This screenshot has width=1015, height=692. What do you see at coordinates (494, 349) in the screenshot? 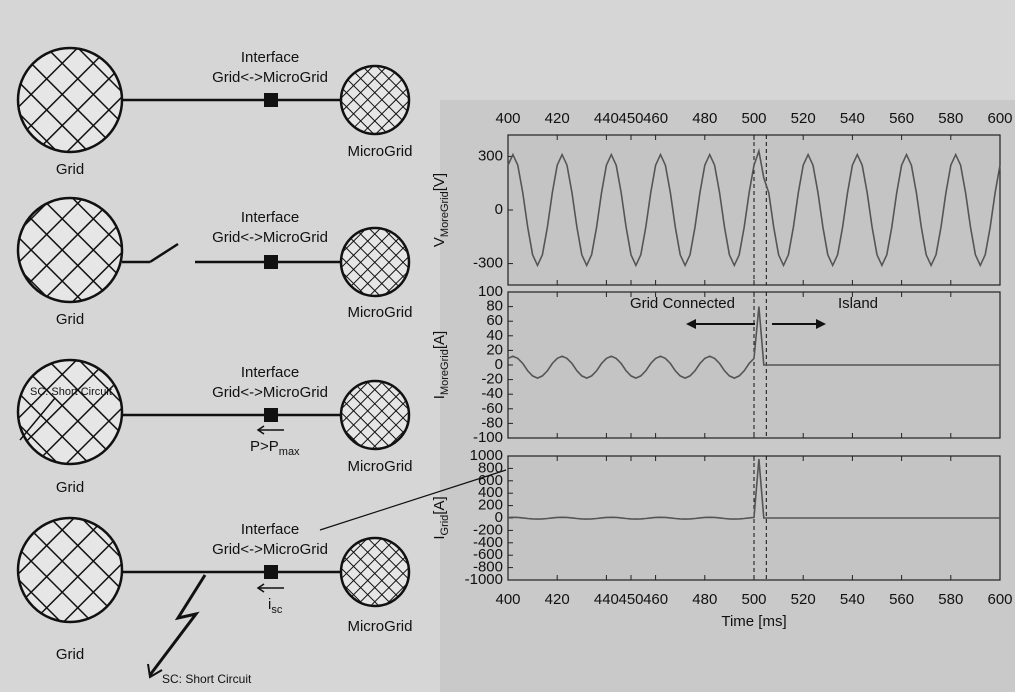
I see `y-tick-label: 20` at bounding box center [494, 349].